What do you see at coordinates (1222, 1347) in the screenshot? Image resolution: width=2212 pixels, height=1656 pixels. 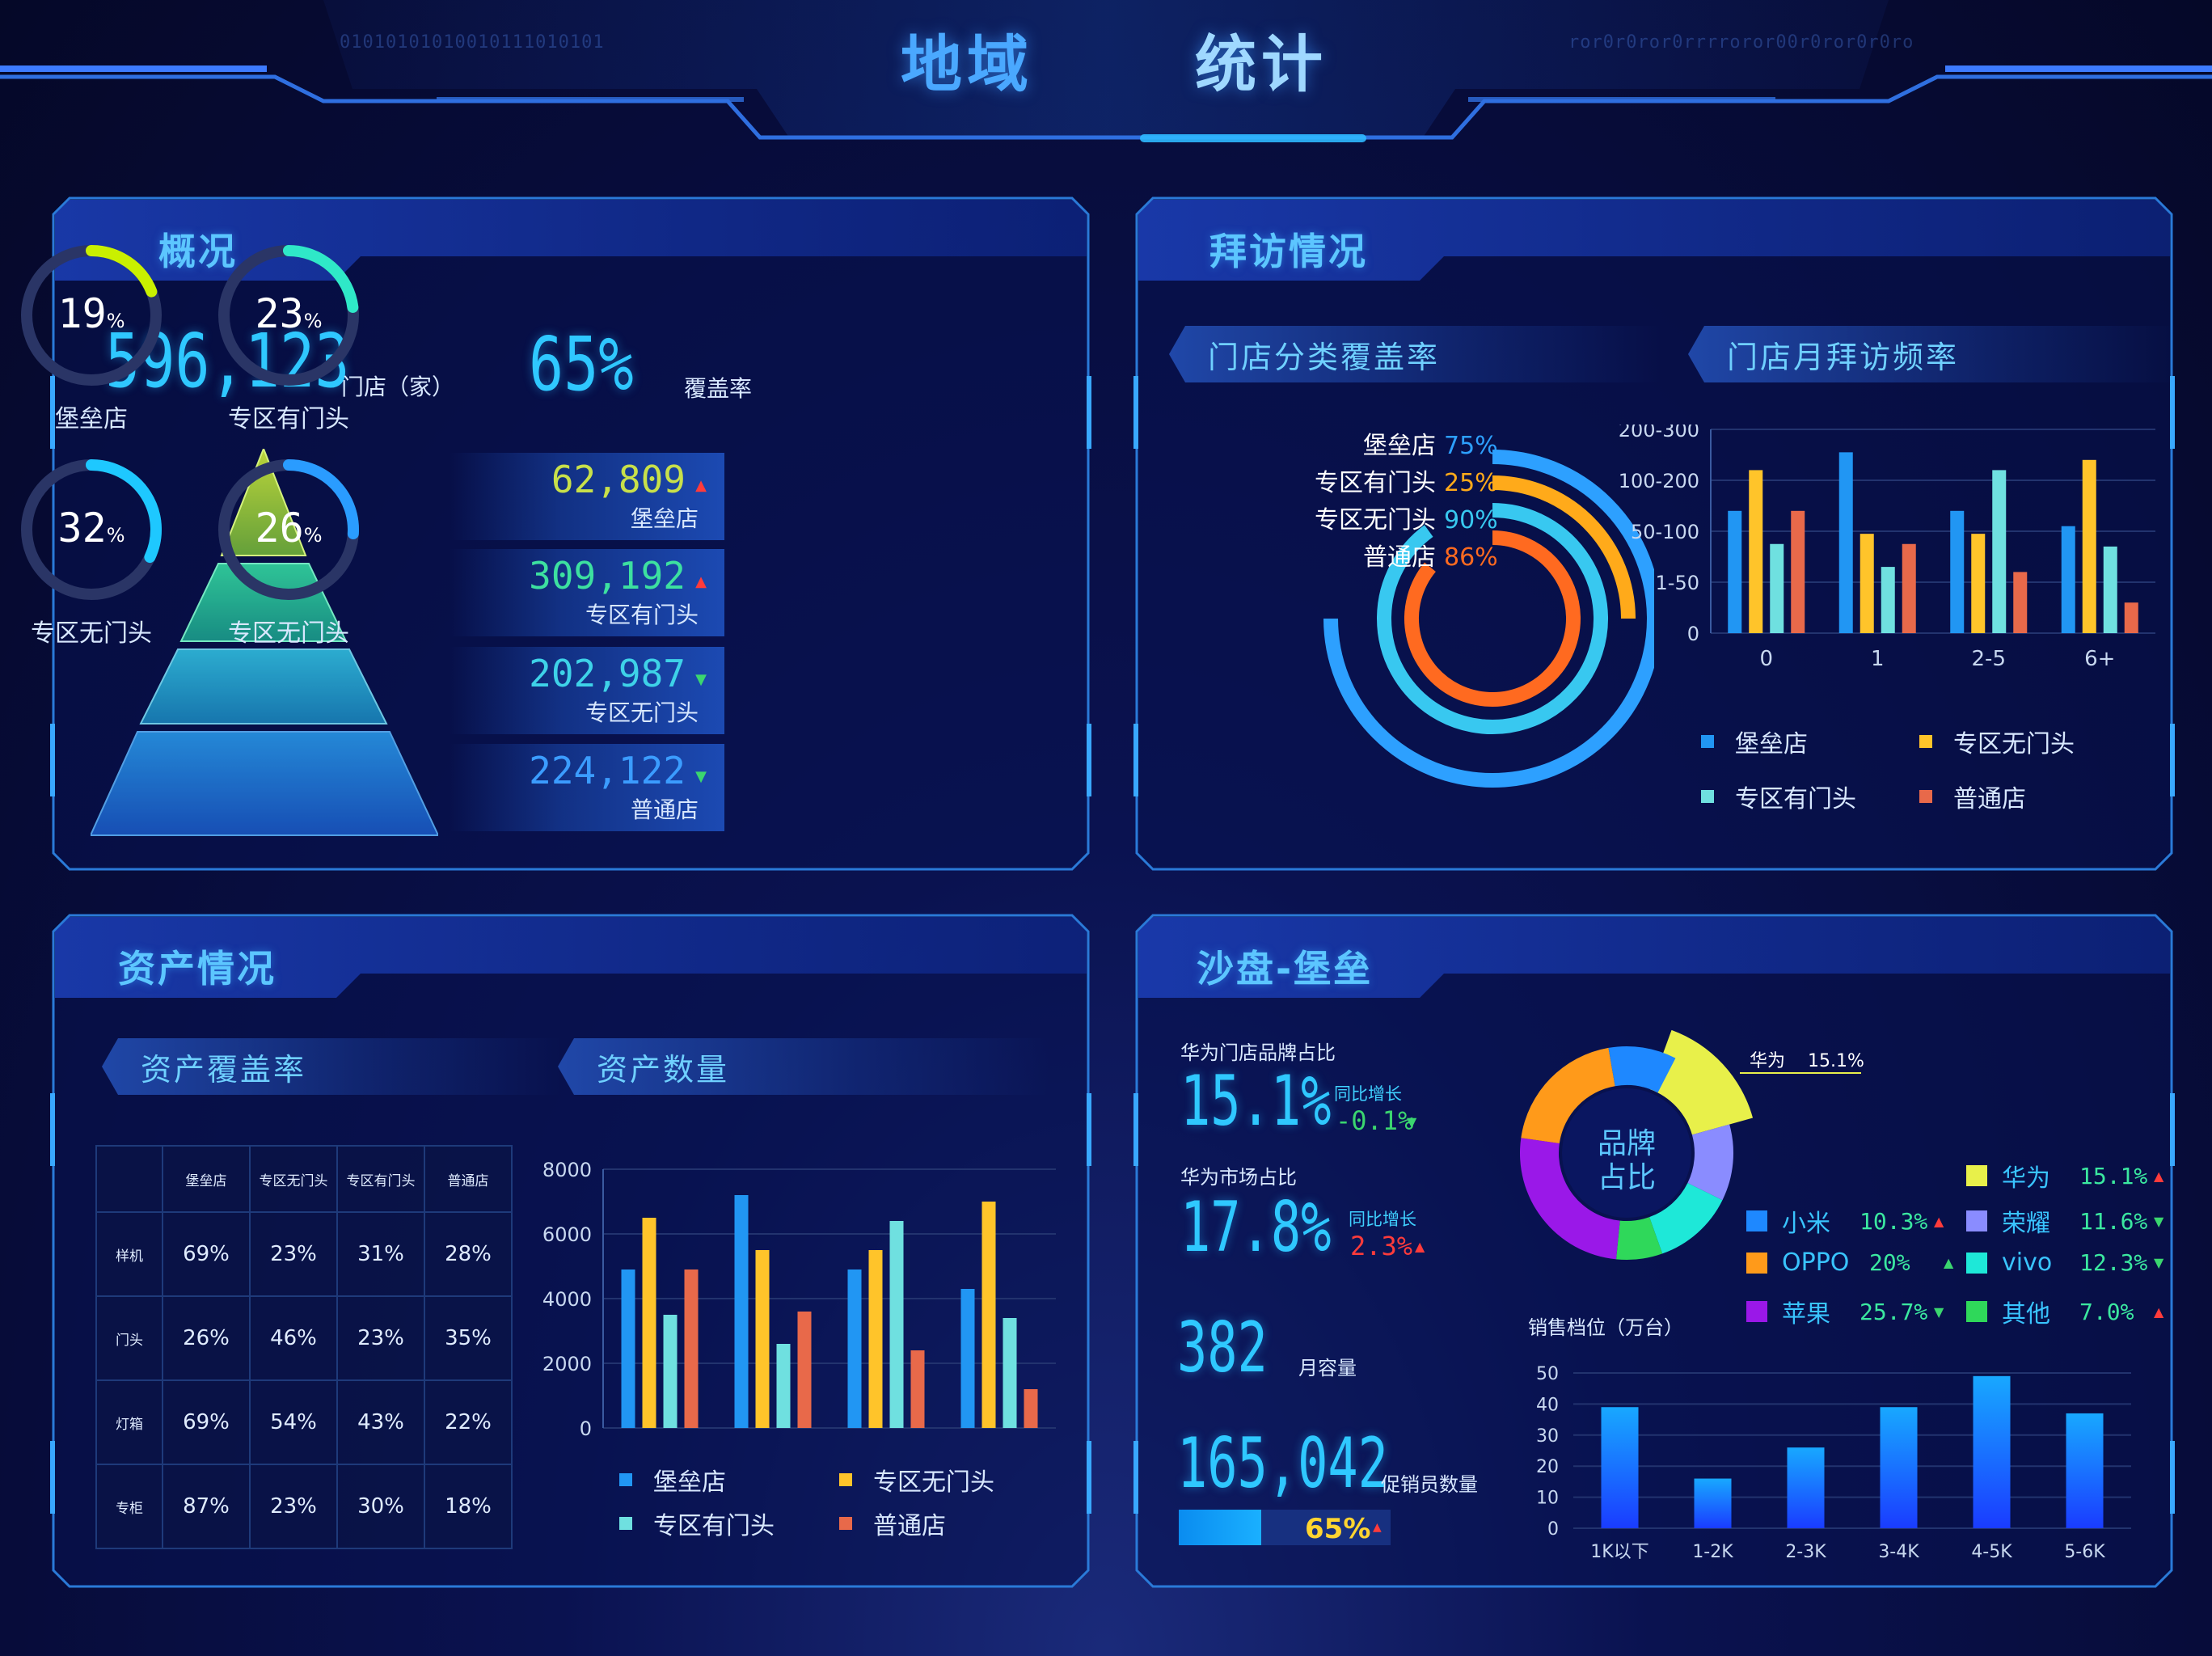 I see `capacity-value: 382` at bounding box center [1222, 1347].